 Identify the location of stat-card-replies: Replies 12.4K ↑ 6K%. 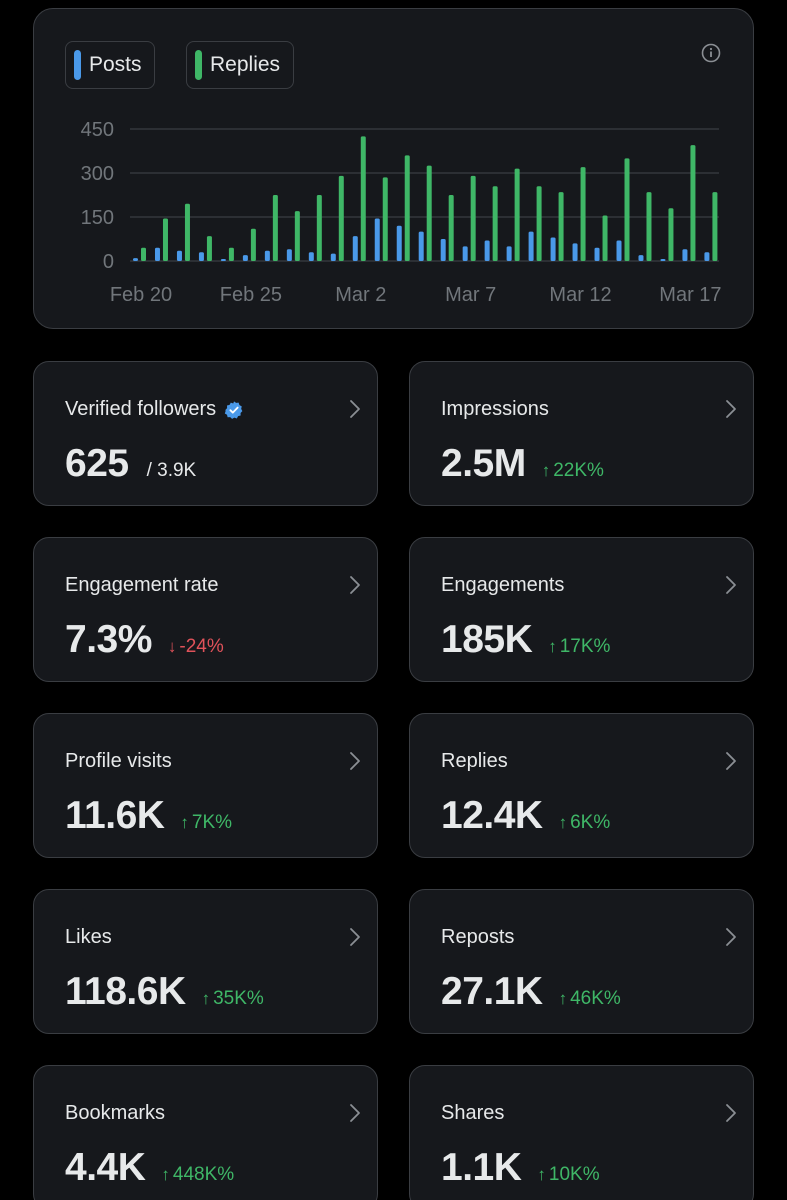
(581, 785).